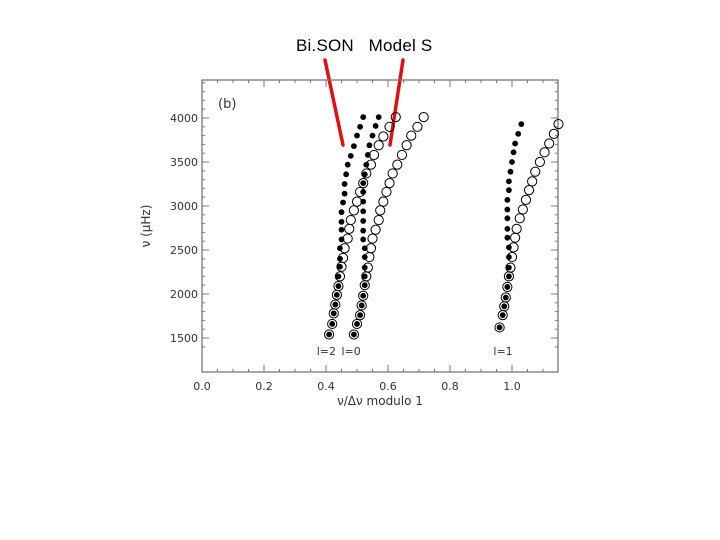 The image size is (720, 540). I want to click on y-tick-label: 3000, so click(184, 206).